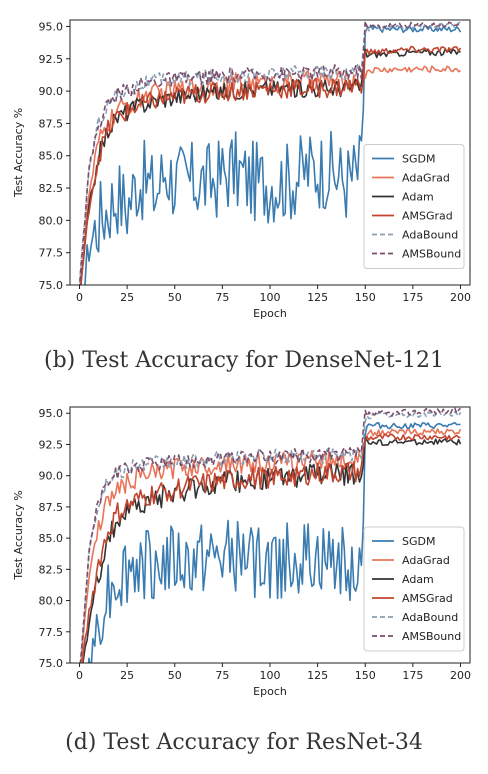  I want to click on caption-resnet: (d) Test Accuracy for ResNet-34, so click(244, 742).